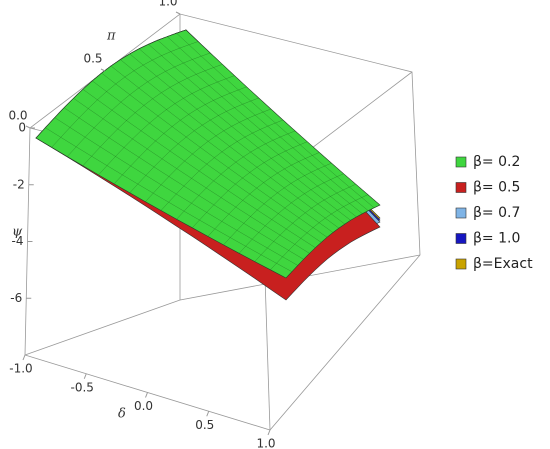 The width and height of the screenshot is (550, 449). What do you see at coordinates (111, 36) in the screenshot?
I see `y-axis-label: π` at bounding box center [111, 36].